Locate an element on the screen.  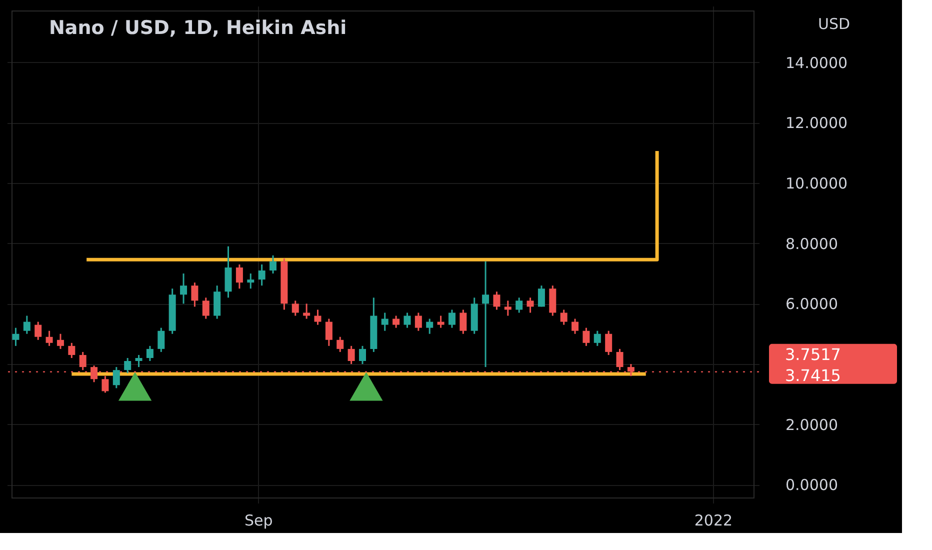
chart-title: Nano / USD, 1D, Heikin Ashi is located at coordinates (198, 28).